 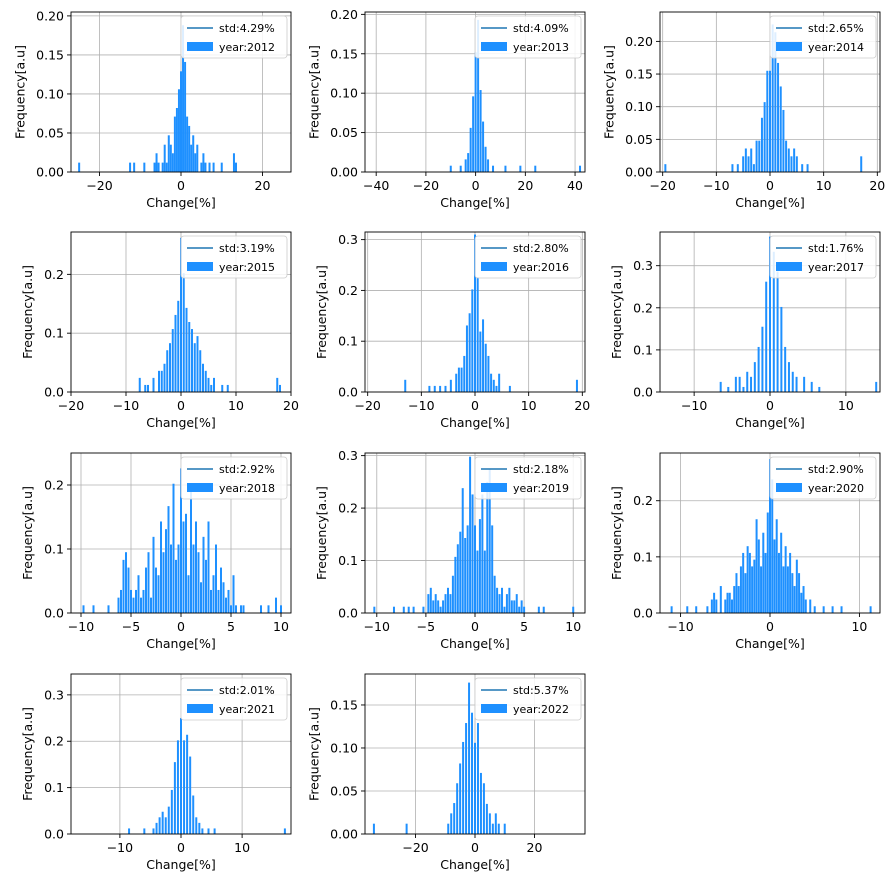 What do you see at coordinates (541, 47) in the screenshot?
I see `legend-year-label: year:2013` at bounding box center [541, 47].